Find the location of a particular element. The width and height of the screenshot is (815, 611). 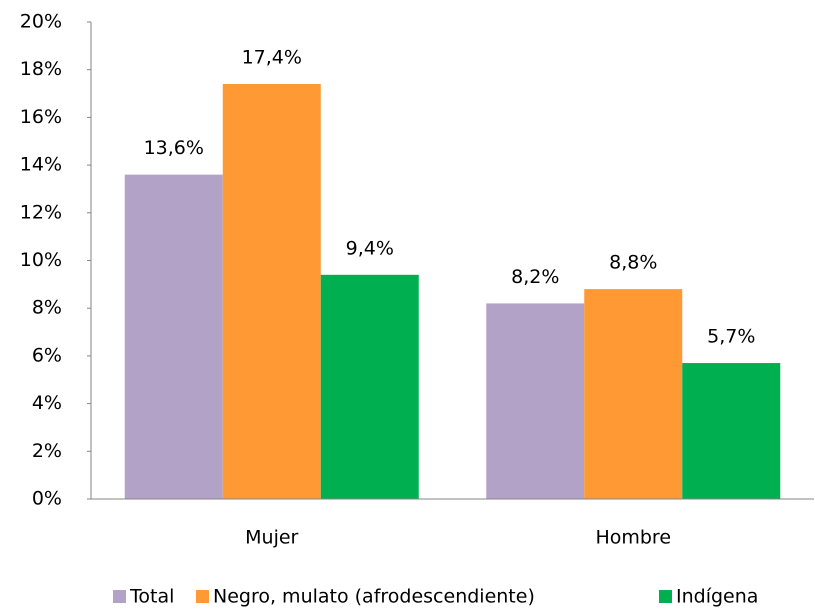

value-label: 13,6% is located at coordinates (174, 148).